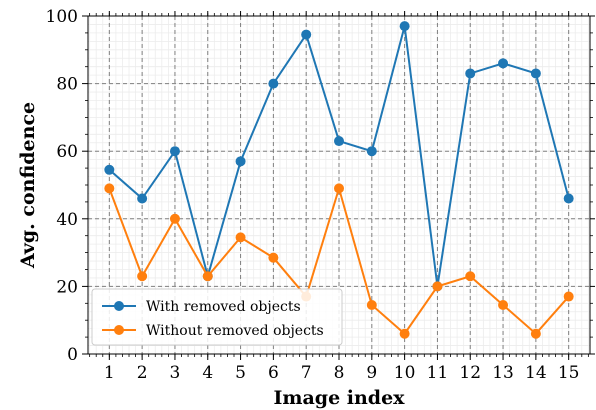  I want to click on x-tick-label: 14, so click(536, 373).